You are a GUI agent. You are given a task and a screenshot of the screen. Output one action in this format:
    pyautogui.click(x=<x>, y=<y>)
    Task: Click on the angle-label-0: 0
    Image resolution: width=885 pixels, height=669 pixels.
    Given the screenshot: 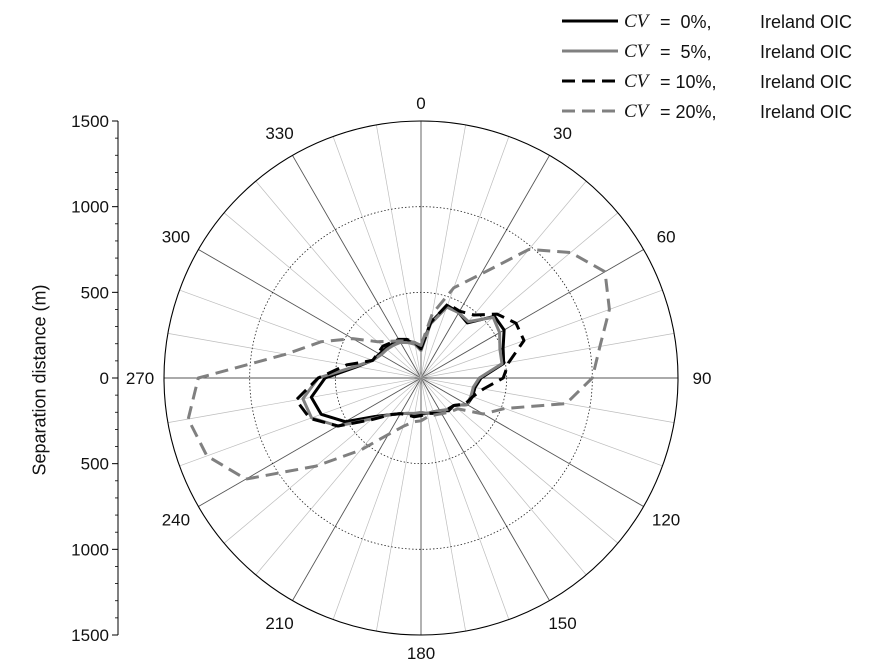 What is the action you would take?
    pyautogui.click(x=420, y=103)
    